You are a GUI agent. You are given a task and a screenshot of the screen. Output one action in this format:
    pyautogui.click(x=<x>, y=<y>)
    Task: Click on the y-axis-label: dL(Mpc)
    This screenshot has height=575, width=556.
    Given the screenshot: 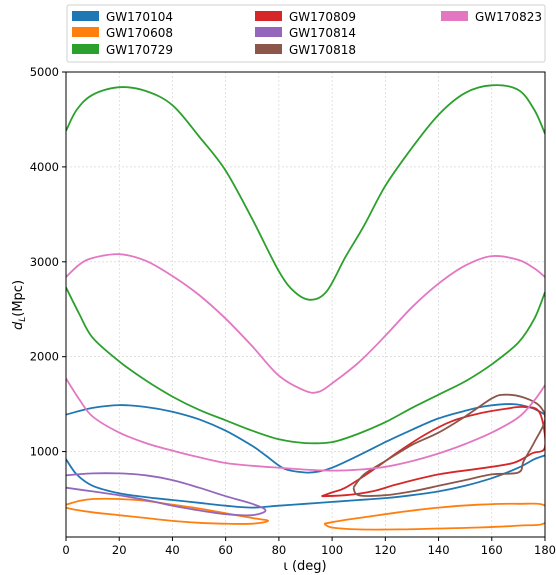 What is the action you would take?
    pyautogui.click(x=19, y=305)
    